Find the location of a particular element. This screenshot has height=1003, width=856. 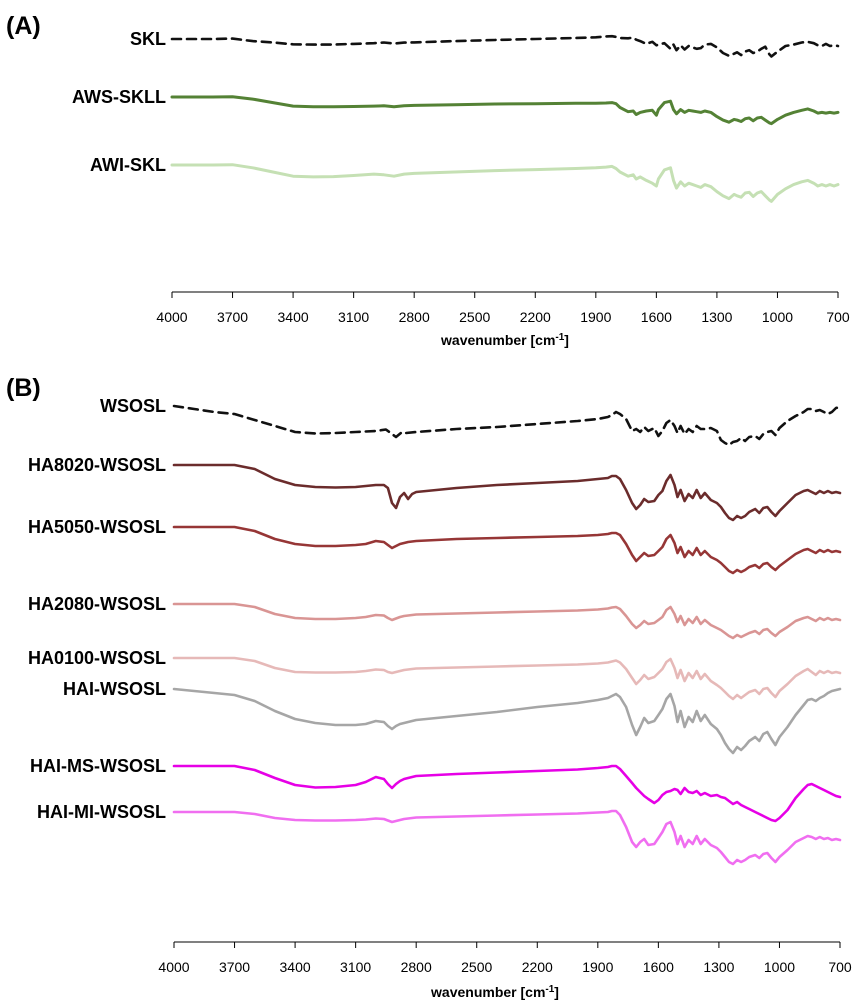

panel-a-curves is located at coordinates (505, 118).